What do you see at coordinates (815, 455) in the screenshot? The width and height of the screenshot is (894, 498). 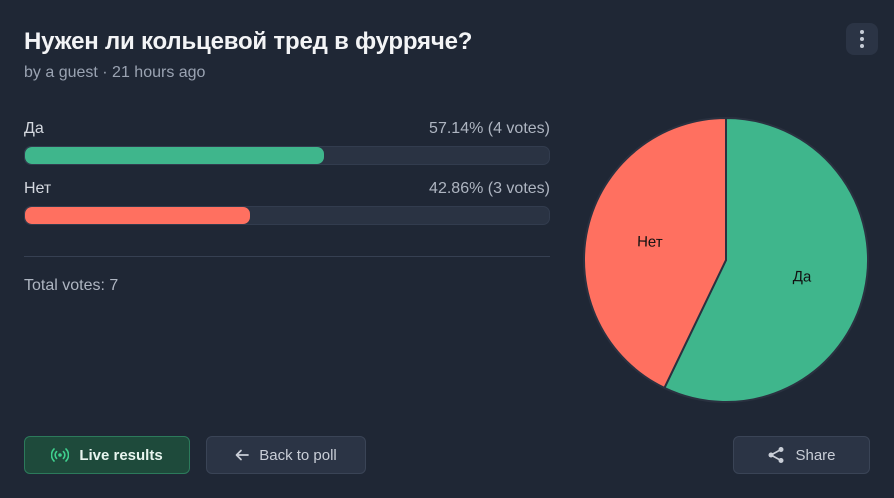 I see `share-label: Share` at bounding box center [815, 455].